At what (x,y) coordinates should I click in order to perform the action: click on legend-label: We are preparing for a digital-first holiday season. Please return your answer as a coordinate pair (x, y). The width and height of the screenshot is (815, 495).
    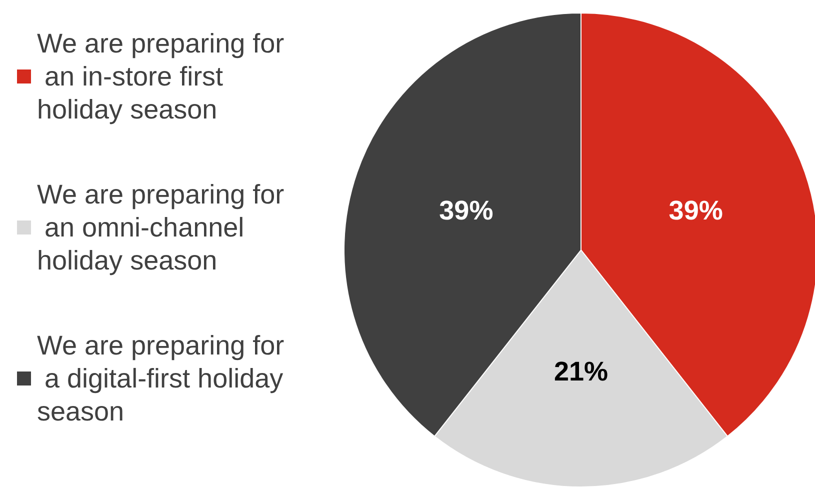
    Looking at the image, I should click on (164, 378).